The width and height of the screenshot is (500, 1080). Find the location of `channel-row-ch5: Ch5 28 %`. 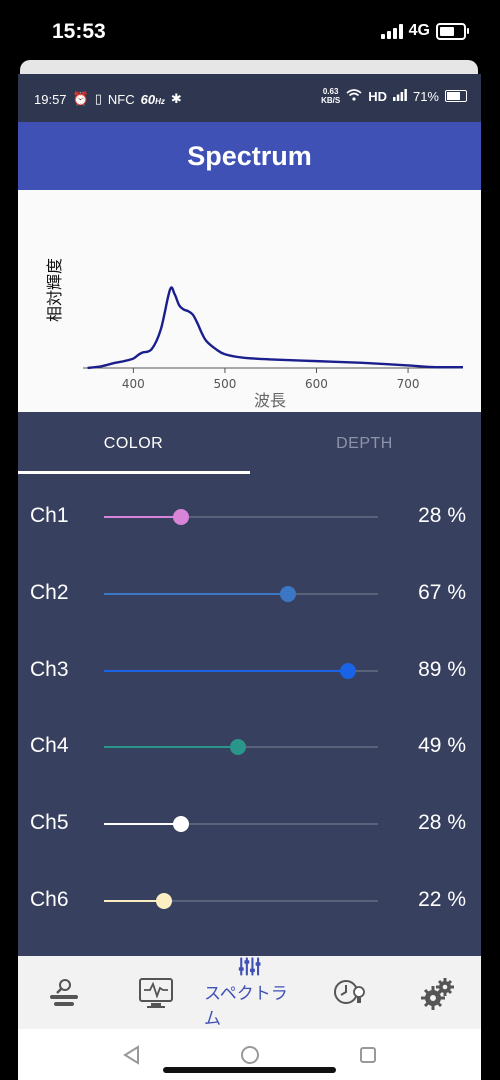

channel-row-ch5: Ch5 28 % is located at coordinates (249, 823).